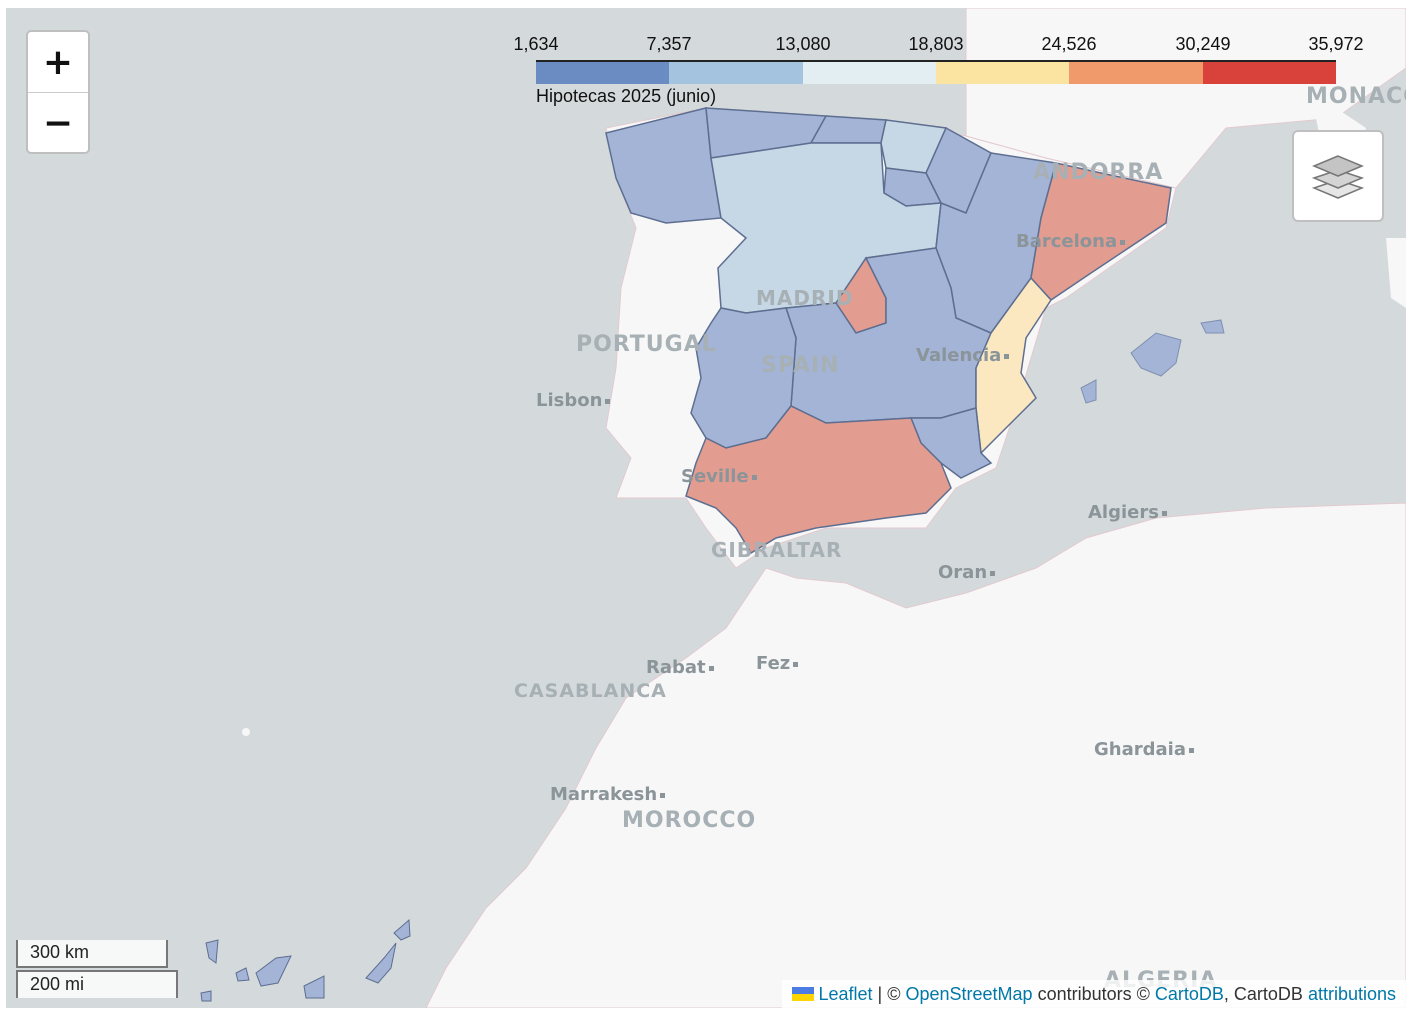  What do you see at coordinates (1203, 44) in the screenshot?
I see `legend-tick: 30,249` at bounding box center [1203, 44].